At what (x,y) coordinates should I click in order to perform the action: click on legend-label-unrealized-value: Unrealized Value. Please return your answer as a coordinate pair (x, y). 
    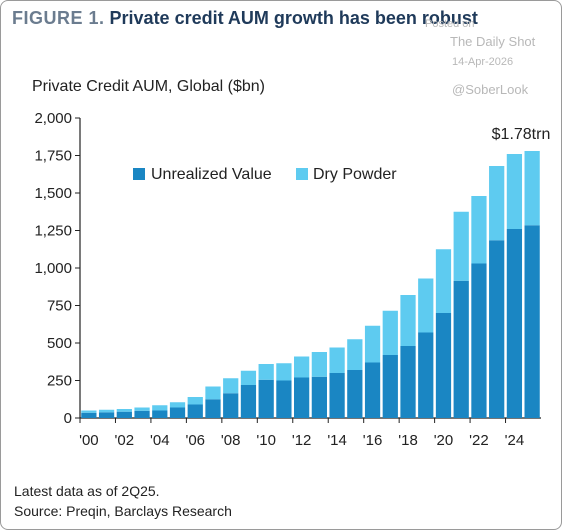
    Looking at the image, I should click on (211, 174).